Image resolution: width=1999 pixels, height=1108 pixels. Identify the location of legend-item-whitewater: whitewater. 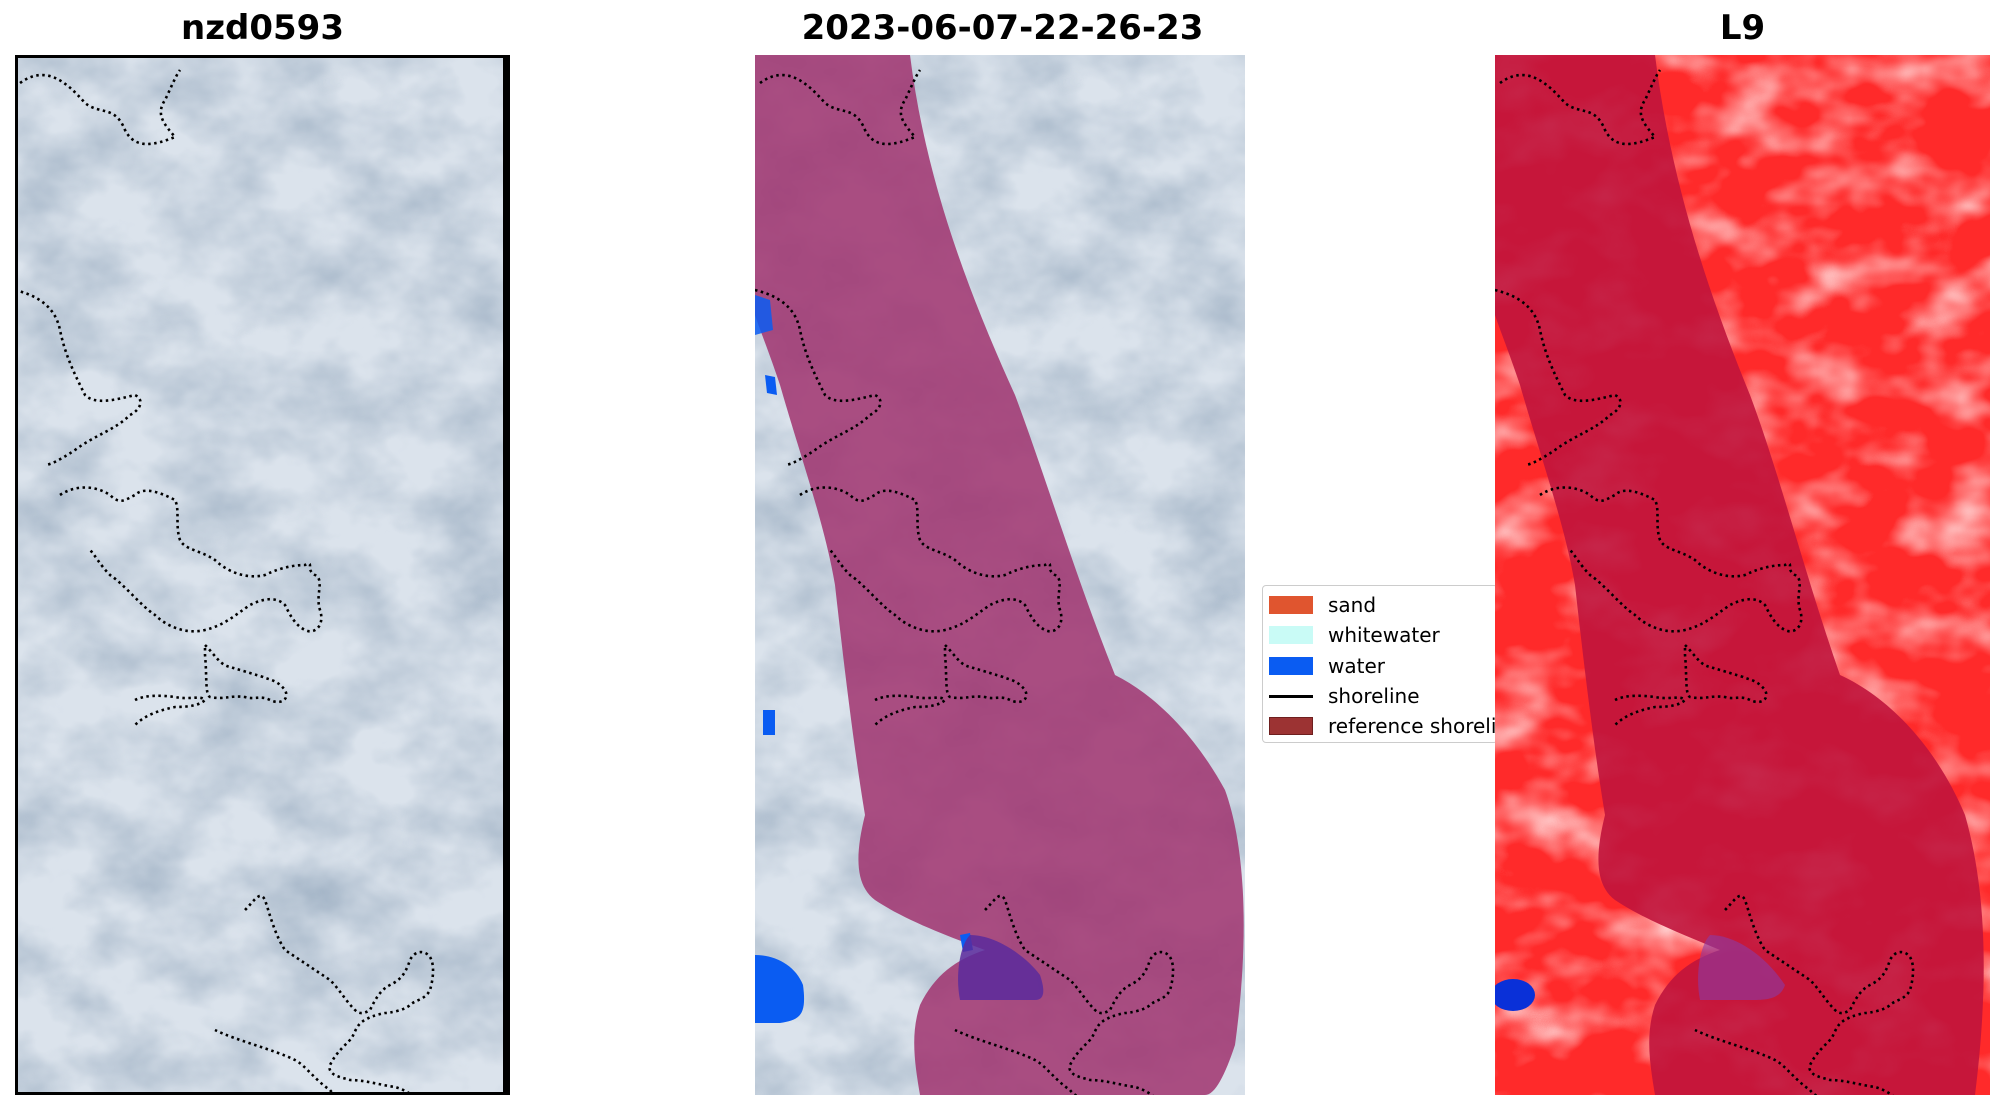
(1351, 635).